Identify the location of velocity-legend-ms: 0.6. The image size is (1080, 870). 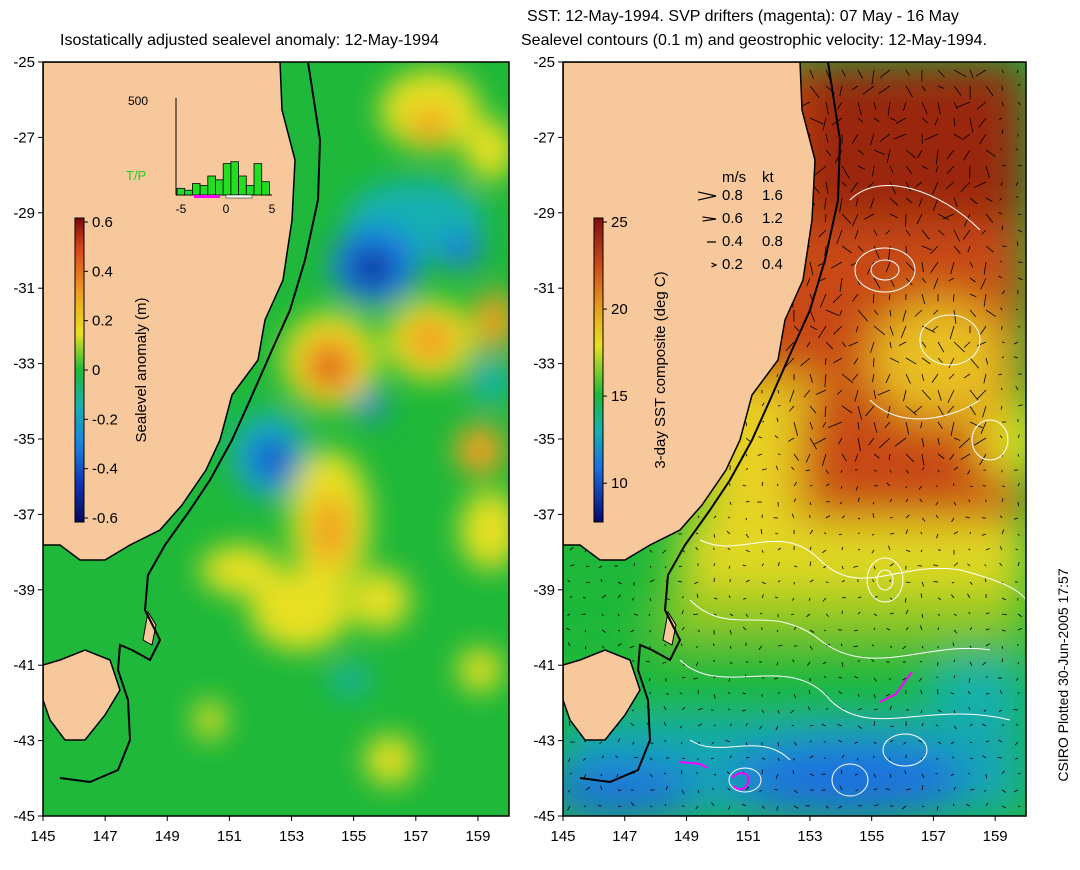
(732, 218).